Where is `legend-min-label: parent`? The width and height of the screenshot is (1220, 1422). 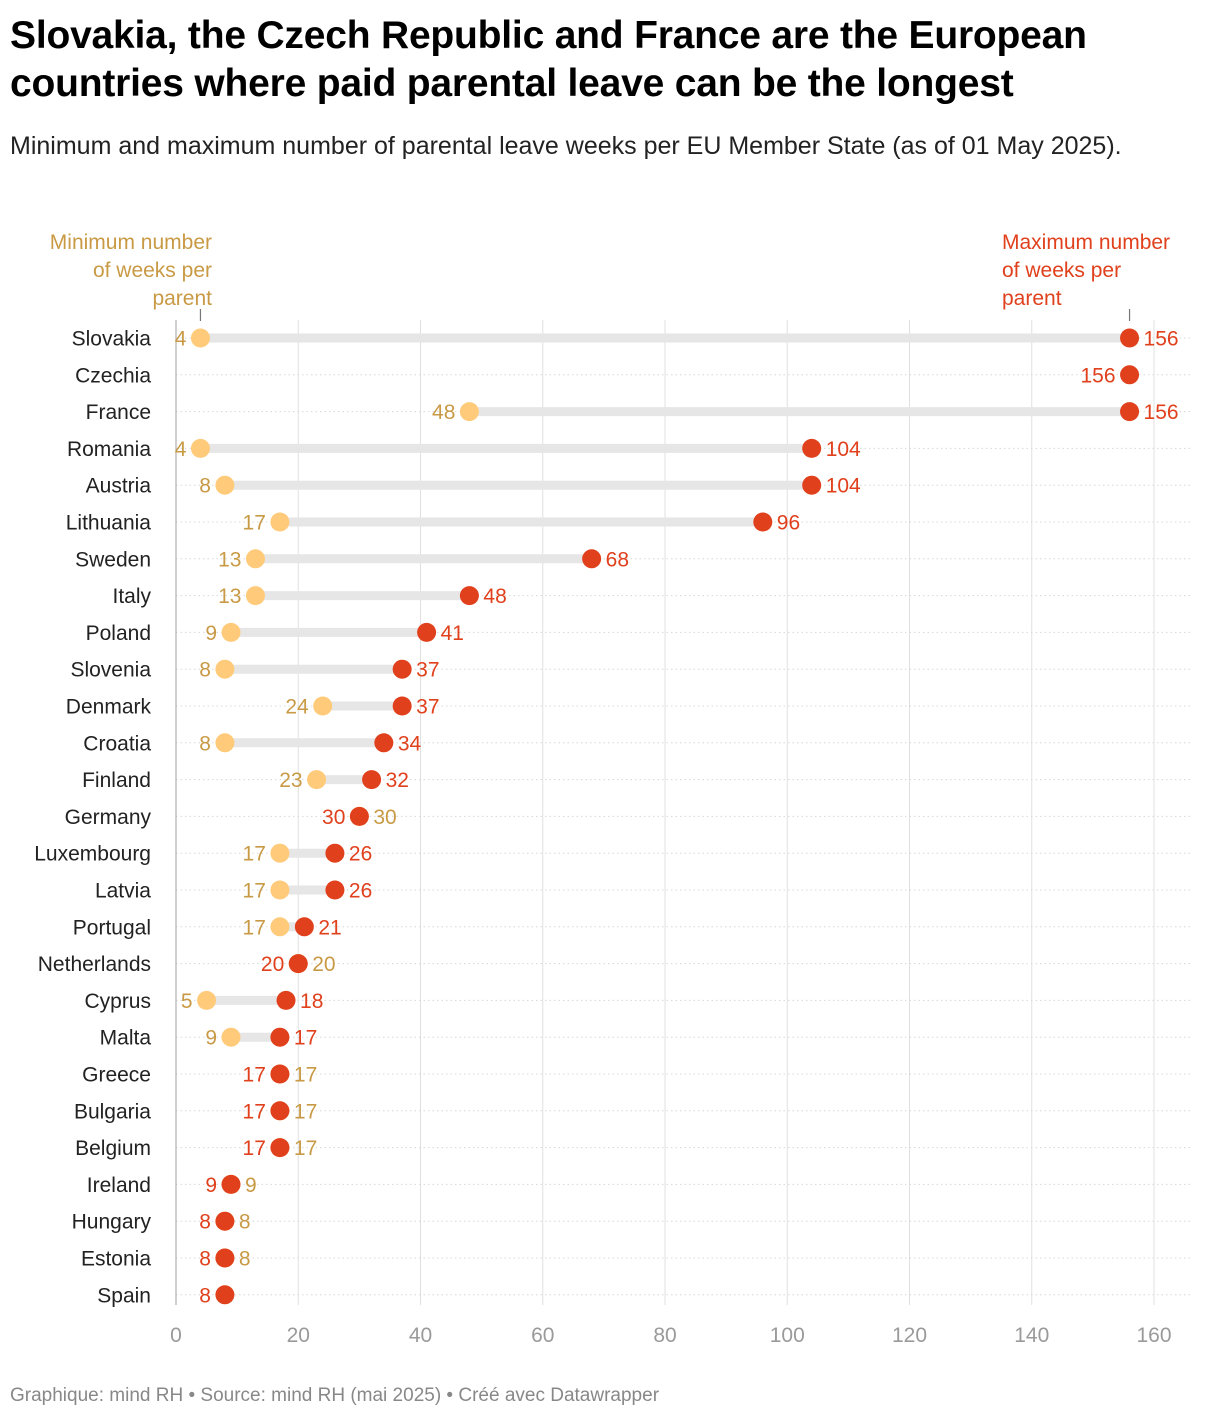
legend-min-label: parent is located at coordinates (182, 298).